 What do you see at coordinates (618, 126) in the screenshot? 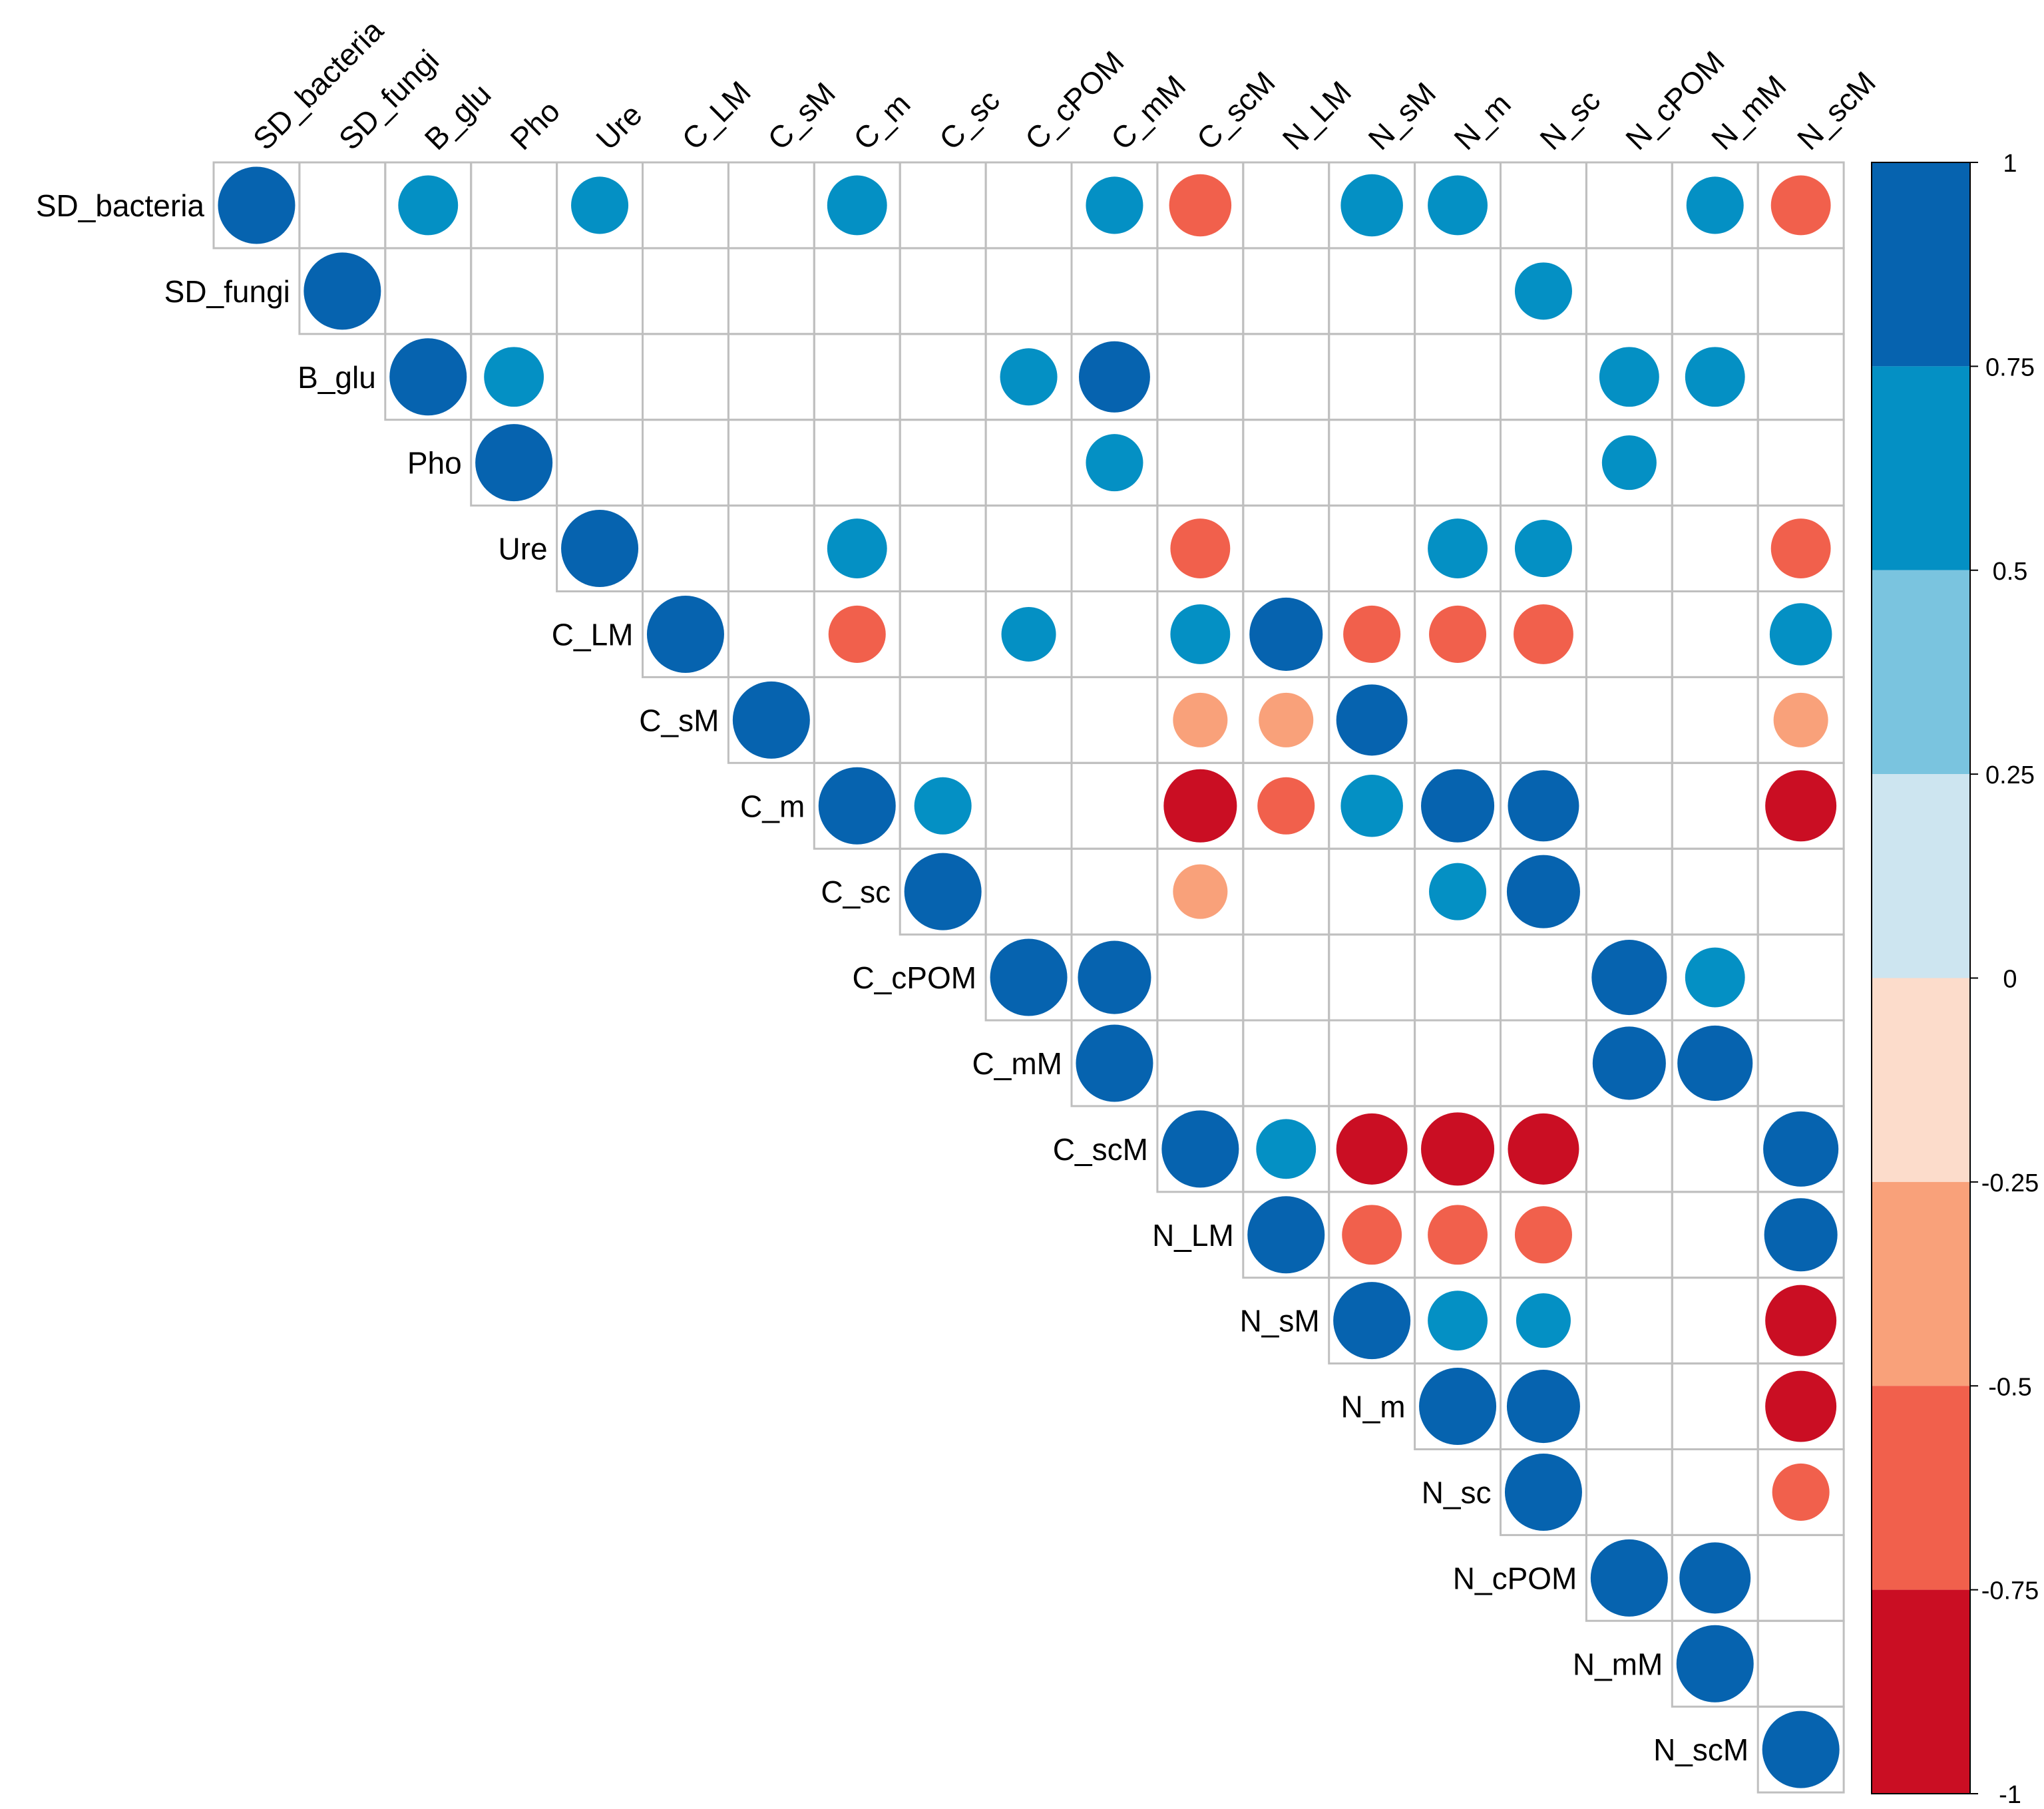
I see `column-label: Ure` at bounding box center [618, 126].